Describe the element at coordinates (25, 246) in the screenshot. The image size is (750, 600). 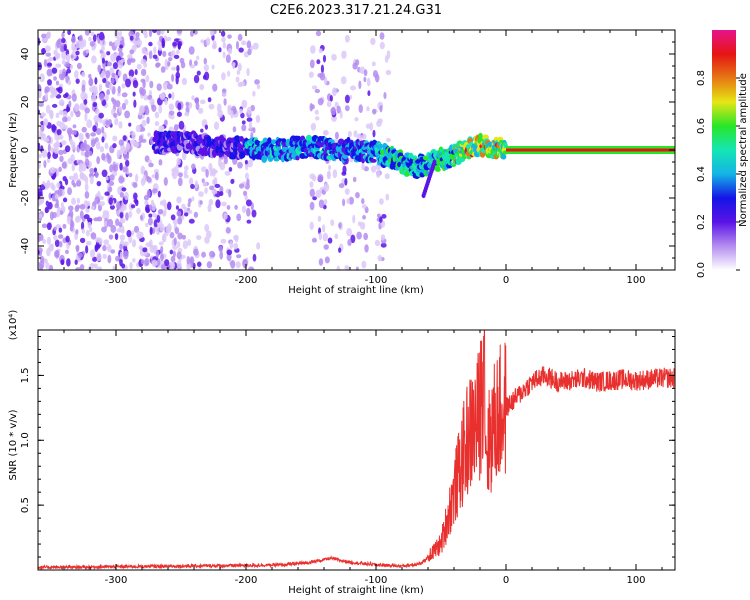
I see `y-tick-label: -40` at that location.